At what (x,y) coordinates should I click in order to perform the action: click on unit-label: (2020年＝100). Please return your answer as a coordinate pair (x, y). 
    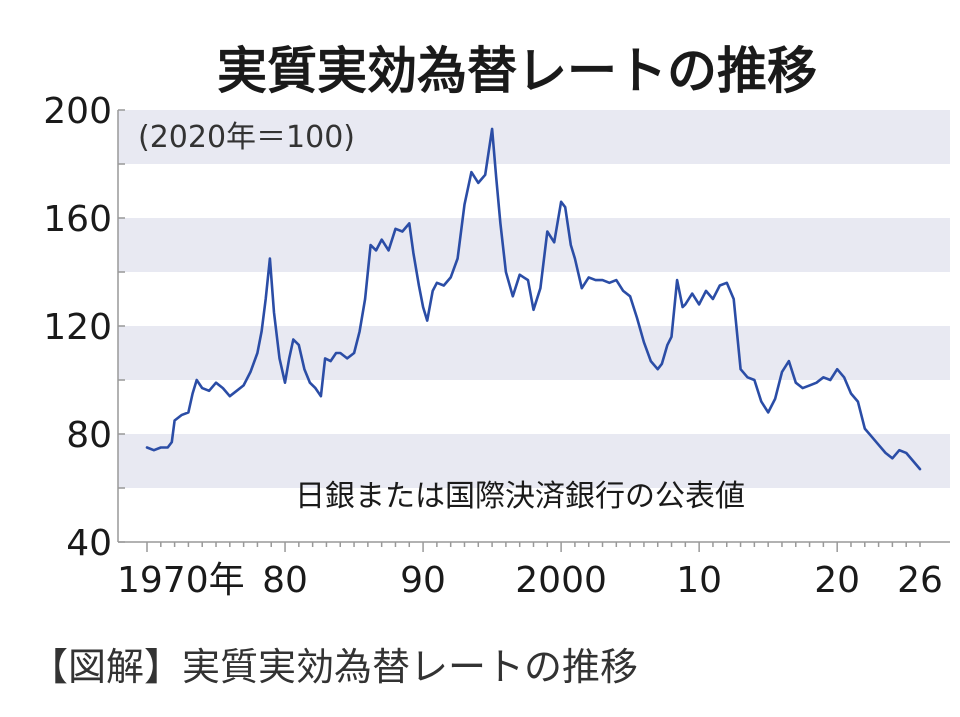
    Looking at the image, I should click on (246, 137).